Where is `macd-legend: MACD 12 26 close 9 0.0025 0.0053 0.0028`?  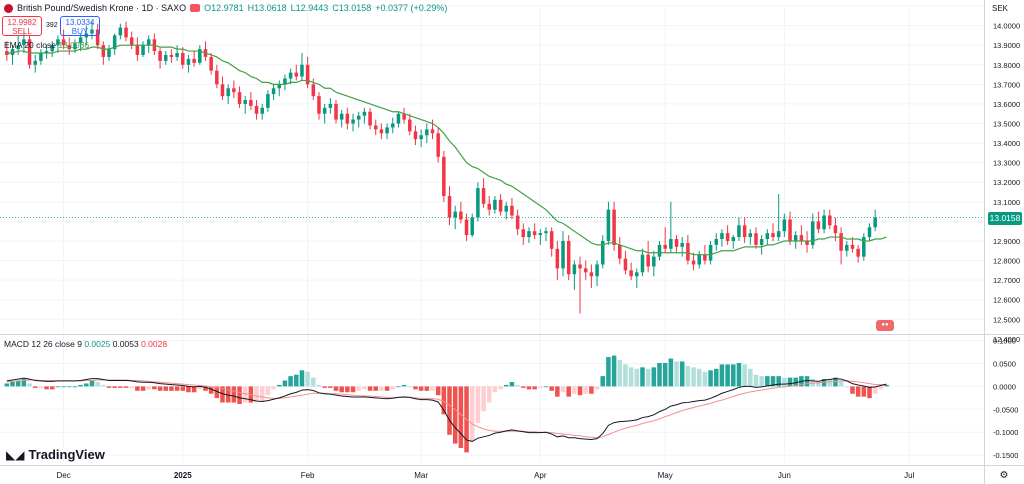 macd-legend: MACD 12 26 close 9 0.0025 0.0053 0.0028 is located at coordinates (85, 344).